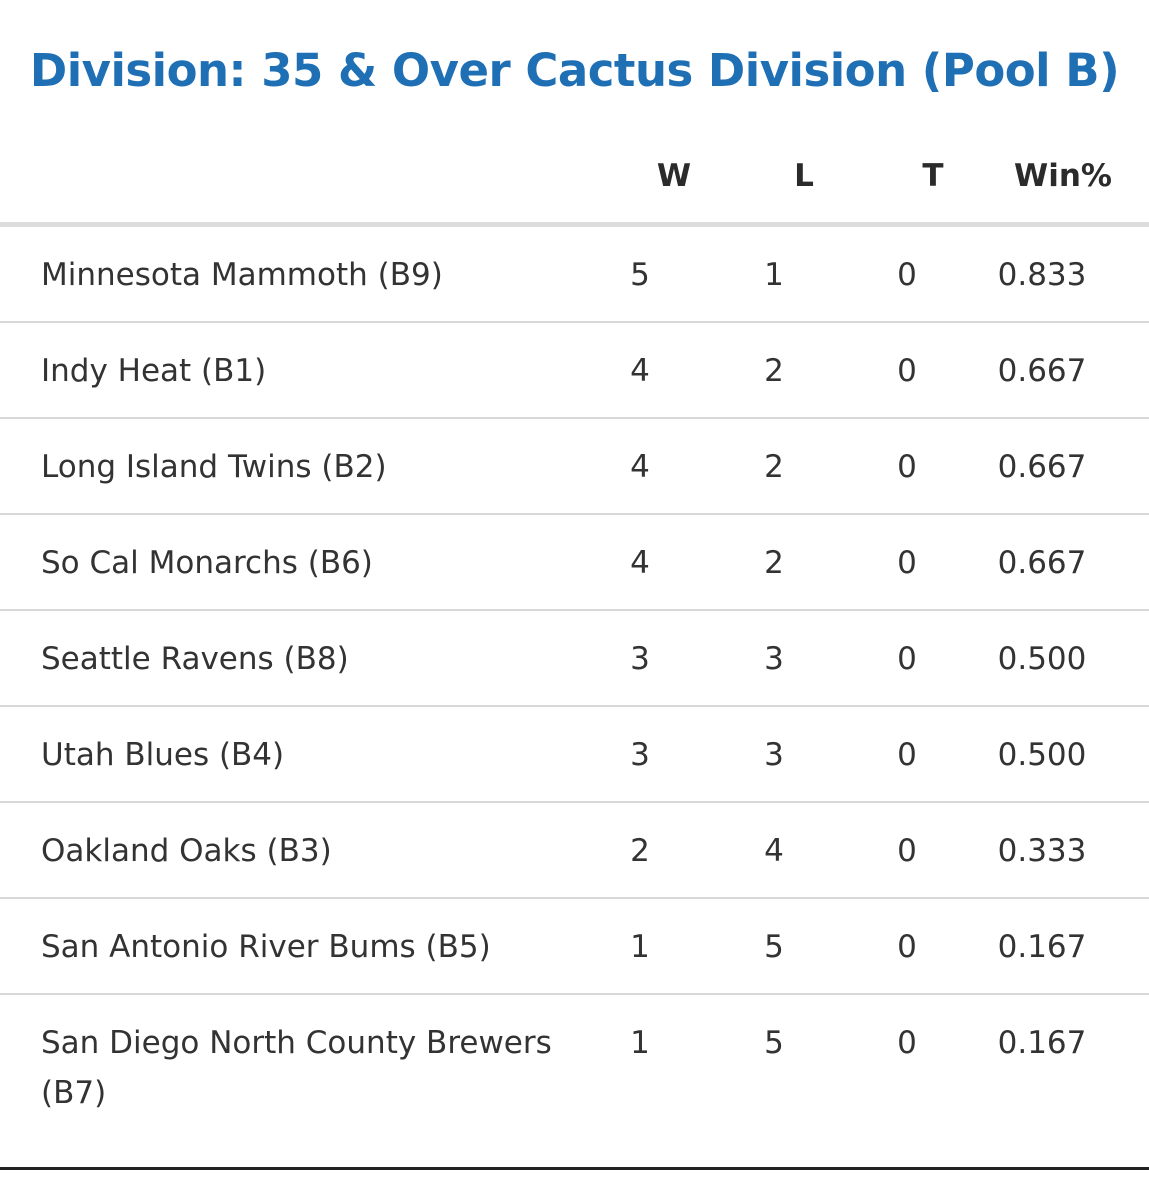  Describe the element at coordinates (640, 275) in the screenshot. I see `wins-value: 5` at that location.